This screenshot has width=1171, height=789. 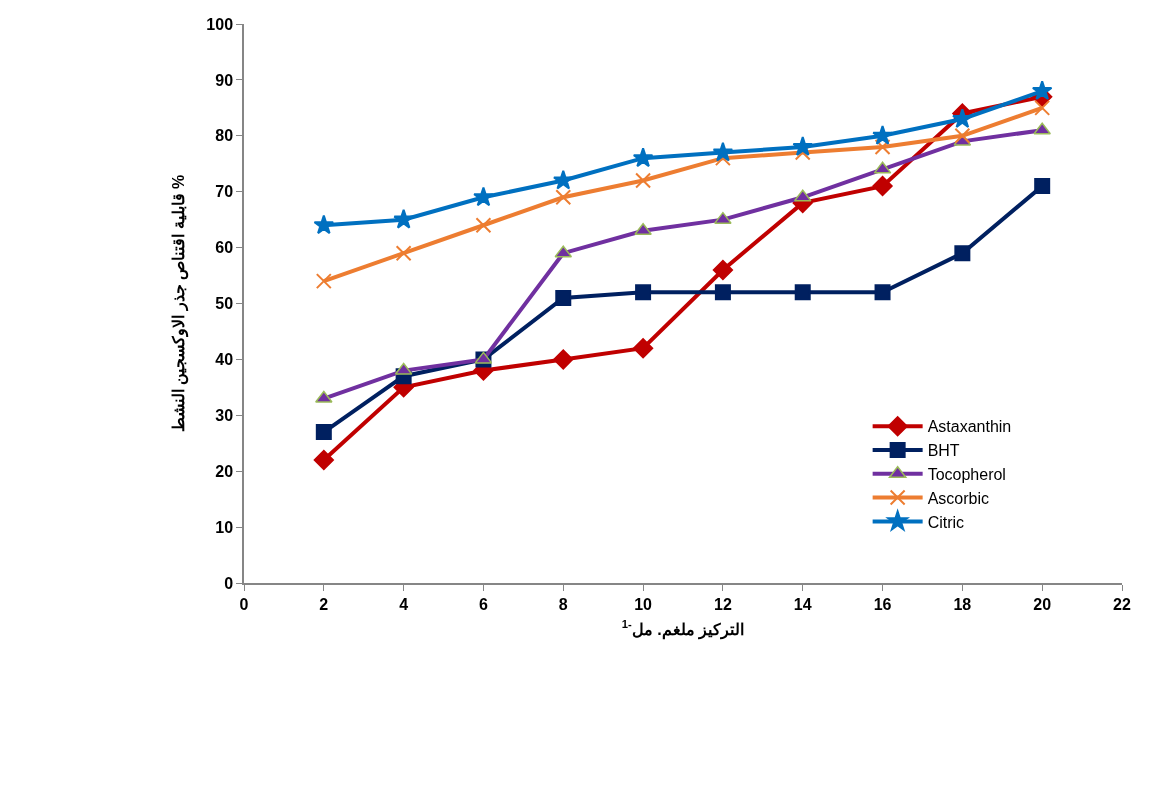 What do you see at coordinates (224, 192) in the screenshot?
I see `y-tick-label: 70` at bounding box center [224, 192].